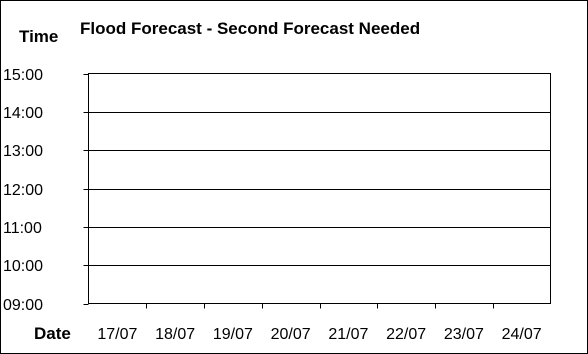 Image resolution: width=588 pixels, height=354 pixels. What do you see at coordinates (23, 151) in the screenshot?
I see `y-tick-label: 13:00` at bounding box center [23, 151].